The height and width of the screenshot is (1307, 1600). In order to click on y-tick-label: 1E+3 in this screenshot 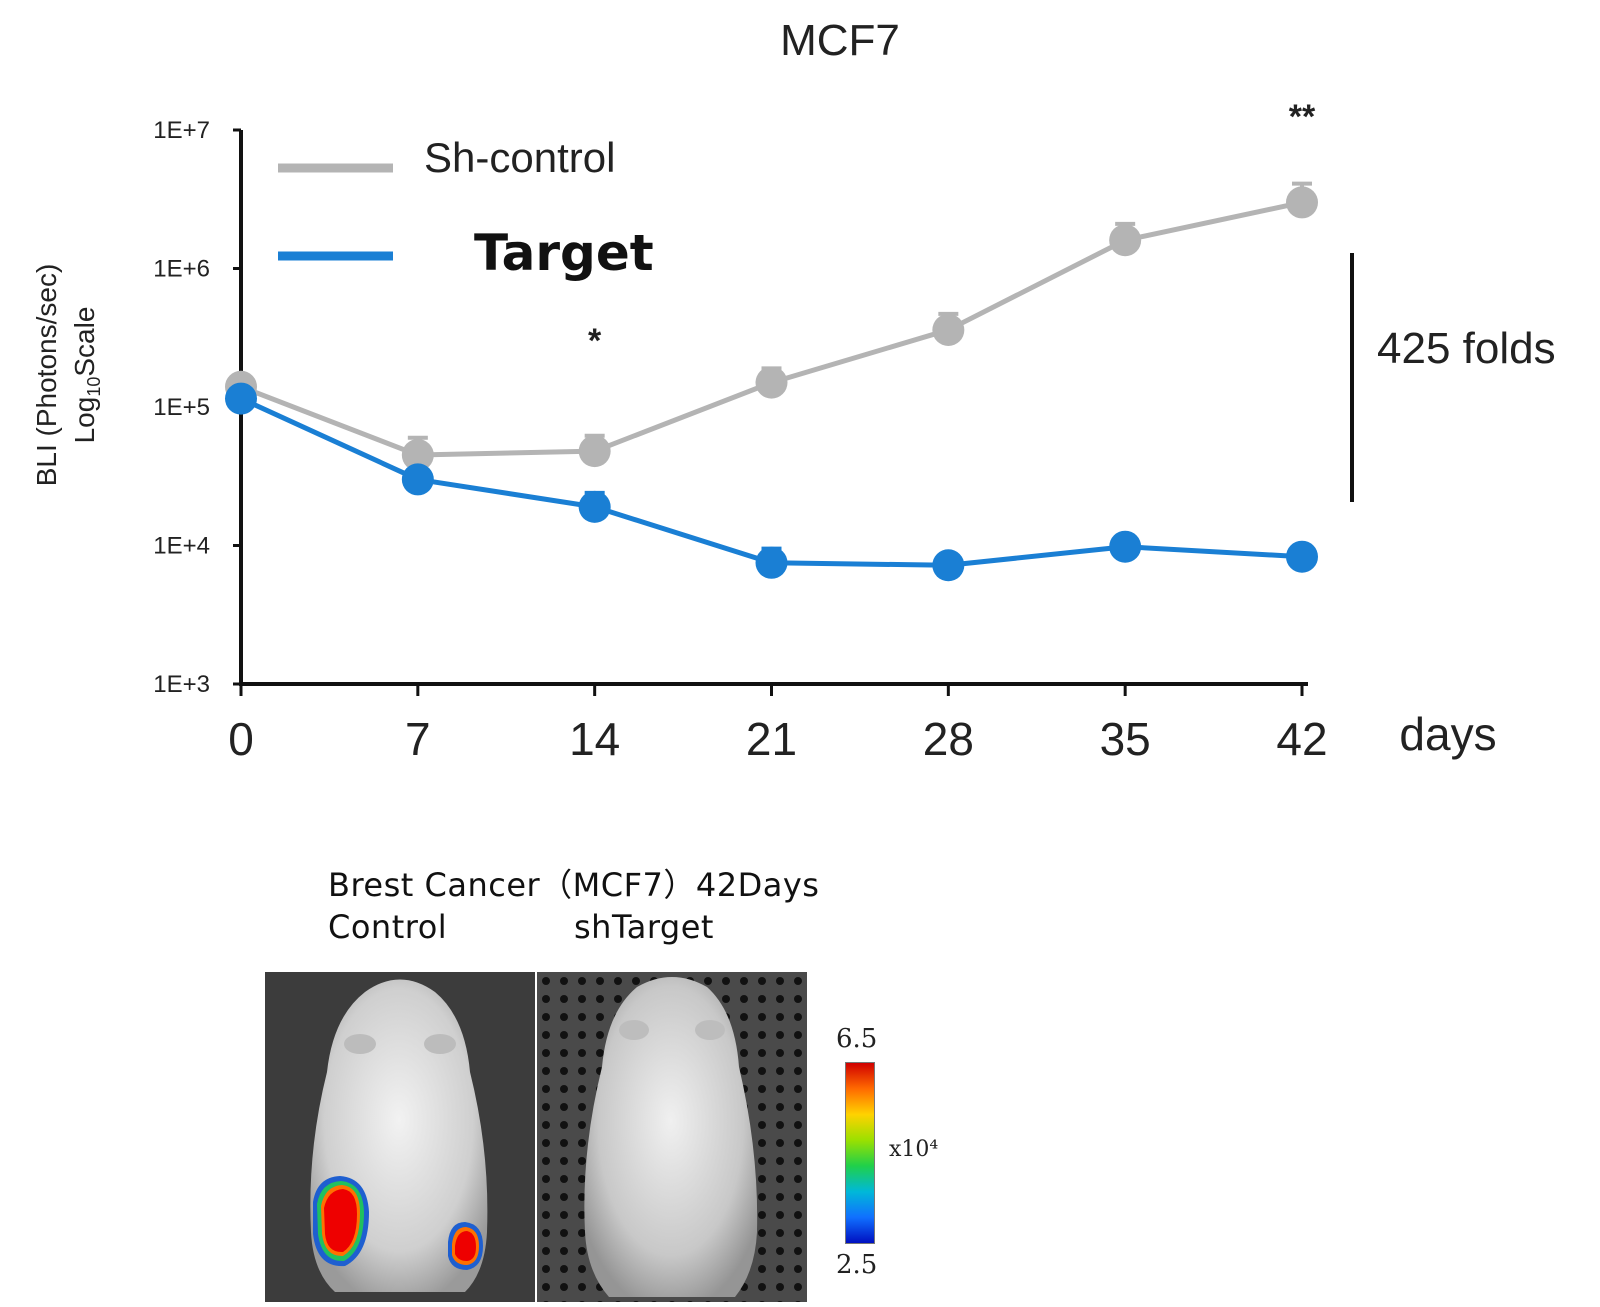, I will do `click(181, 684)`.